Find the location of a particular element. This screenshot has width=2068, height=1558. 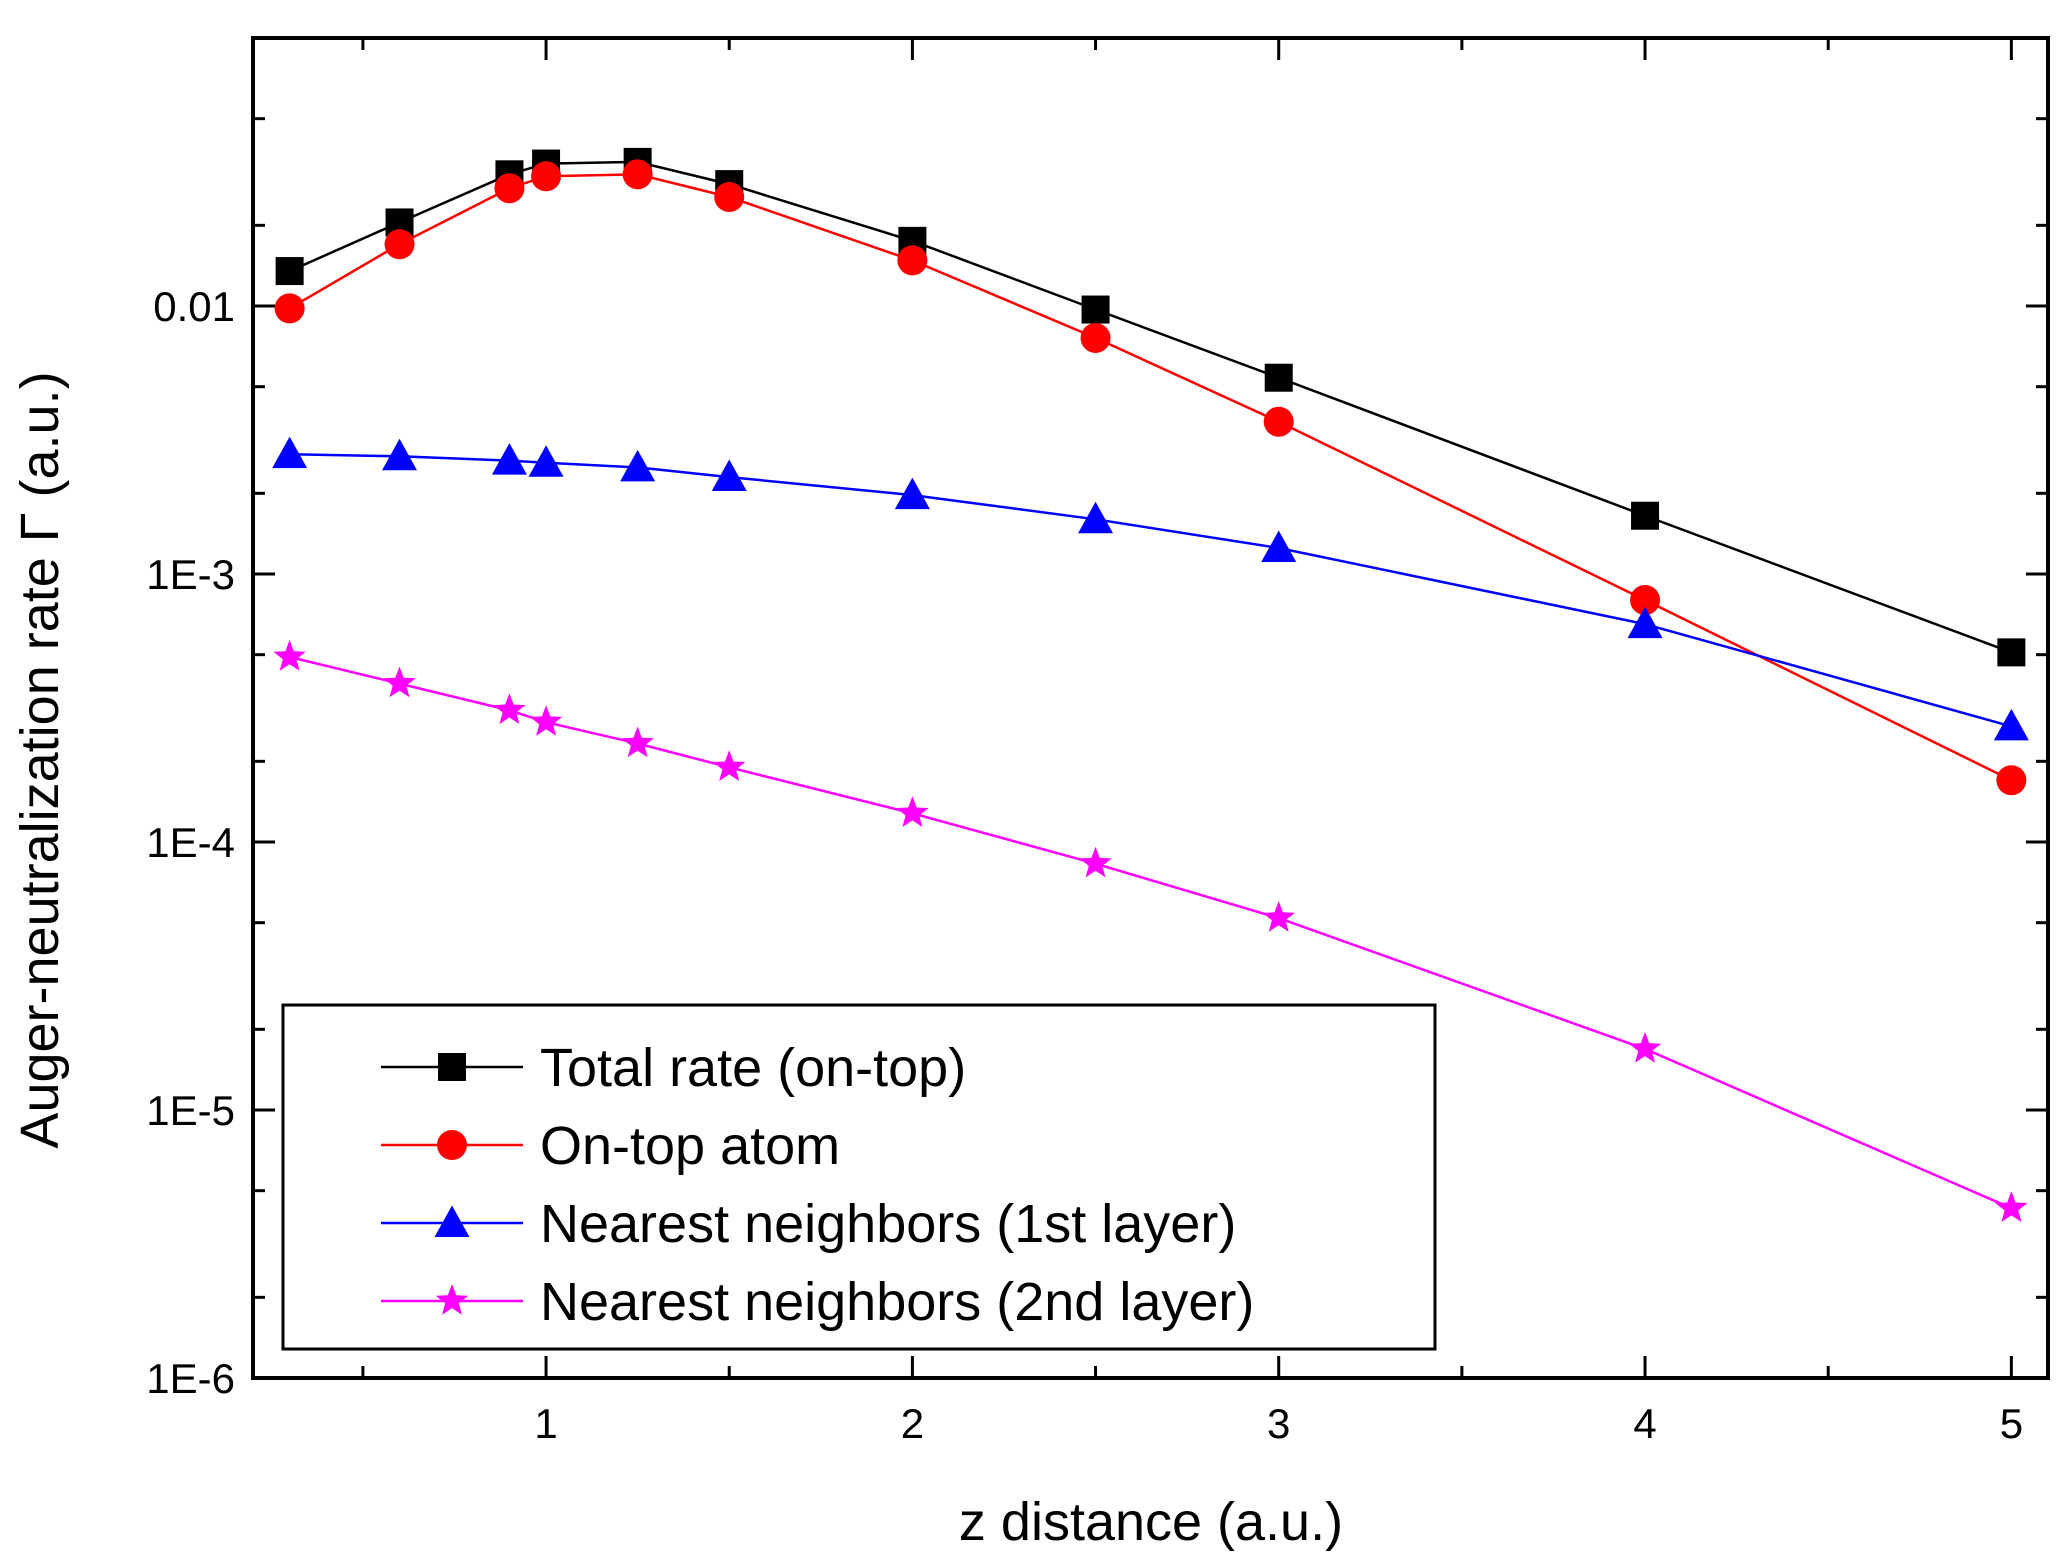

legend-entry: Total rate (on-top) is located at coordinates (673, 1068).